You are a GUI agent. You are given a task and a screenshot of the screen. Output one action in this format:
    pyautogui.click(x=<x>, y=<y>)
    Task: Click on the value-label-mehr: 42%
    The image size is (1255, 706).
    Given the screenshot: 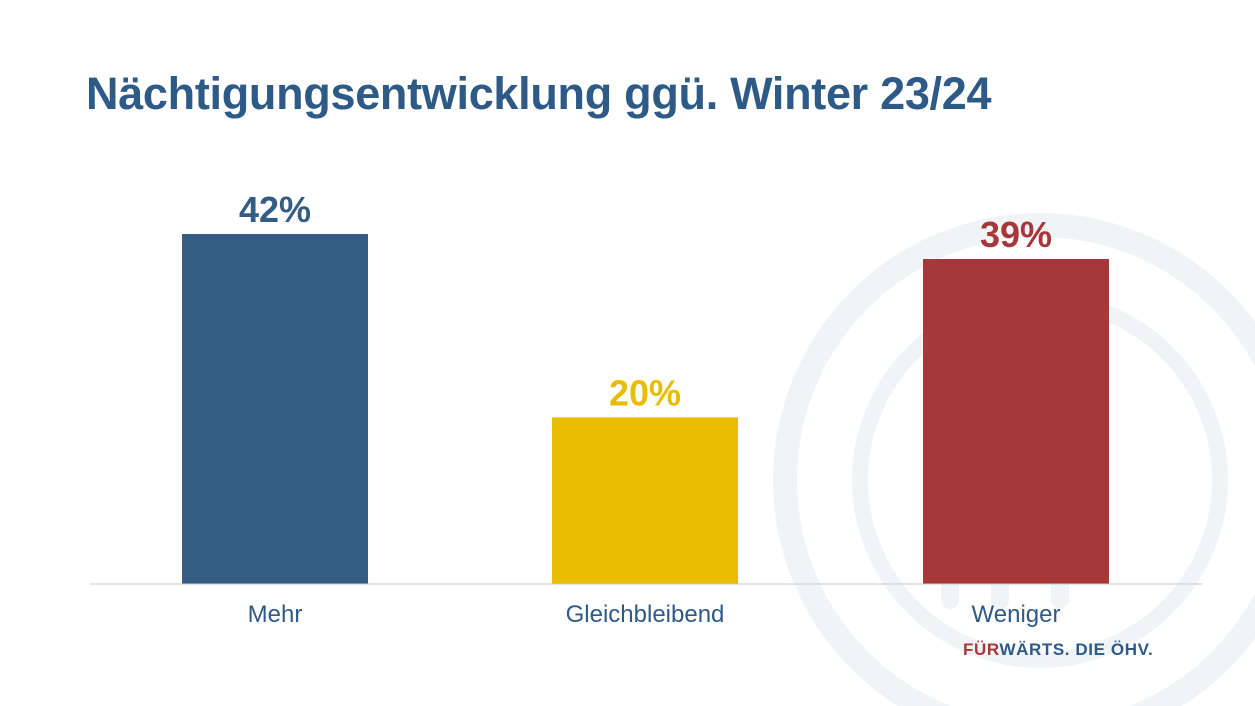 What is the action you would take?
    pyautogui.click(x=275, y=209)
    